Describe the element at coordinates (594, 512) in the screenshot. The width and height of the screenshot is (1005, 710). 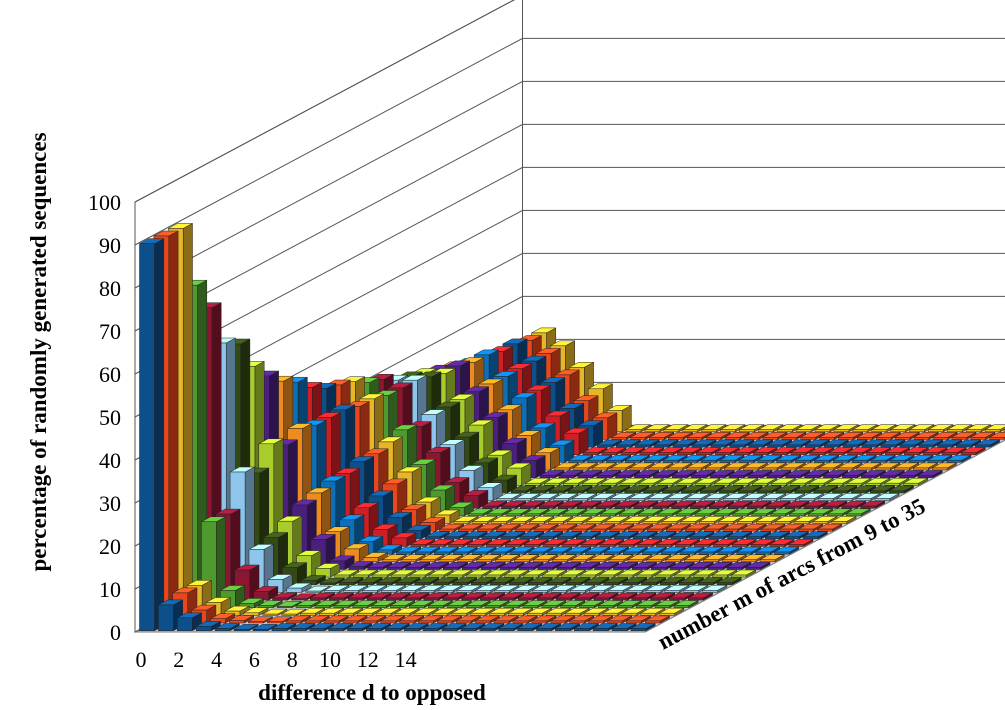
I see `bar-d12-m24` at that location.